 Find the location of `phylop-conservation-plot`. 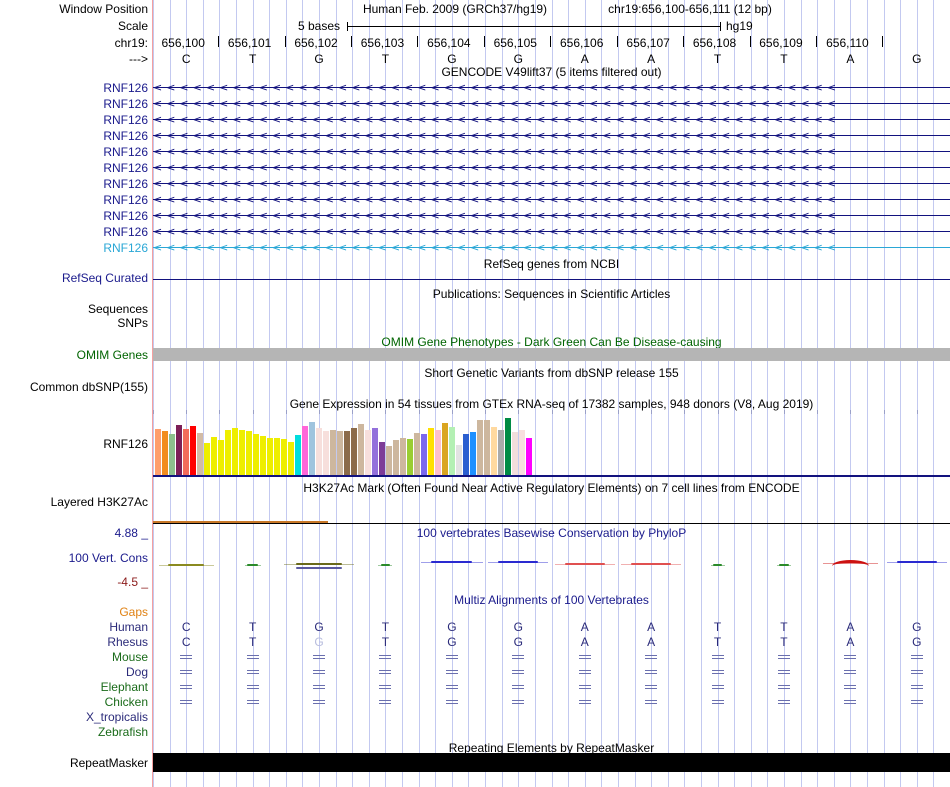

phylop-conservation-plot is located at coordinates (551, 561).